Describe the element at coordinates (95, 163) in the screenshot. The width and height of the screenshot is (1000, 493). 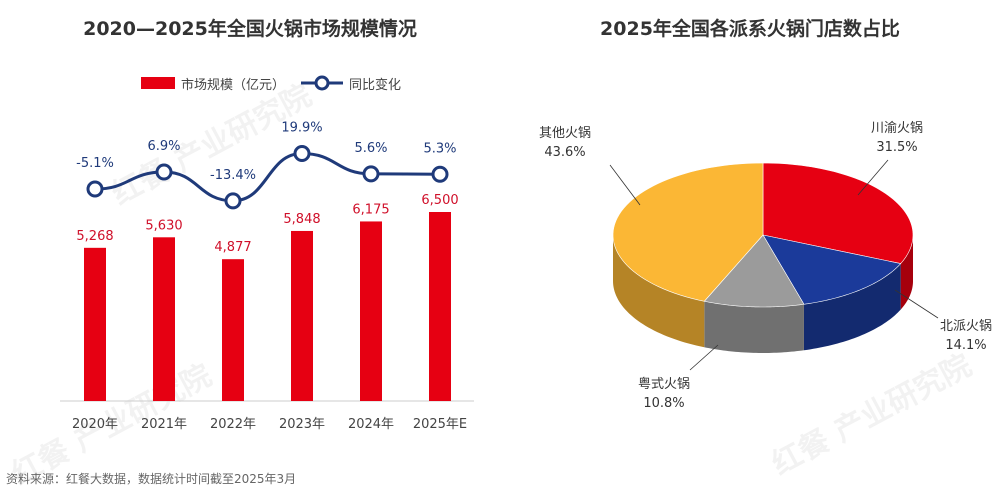
I see `yoy-value-label: -5.1%` at that location.